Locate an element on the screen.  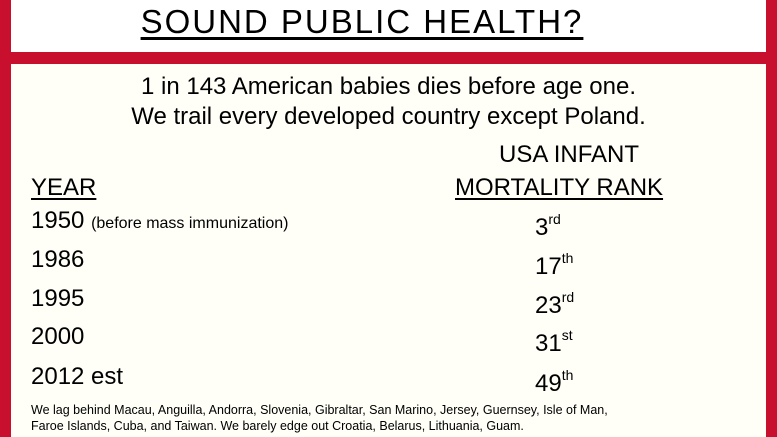
year-cell: 2000 is located at coordinates (57, 337).